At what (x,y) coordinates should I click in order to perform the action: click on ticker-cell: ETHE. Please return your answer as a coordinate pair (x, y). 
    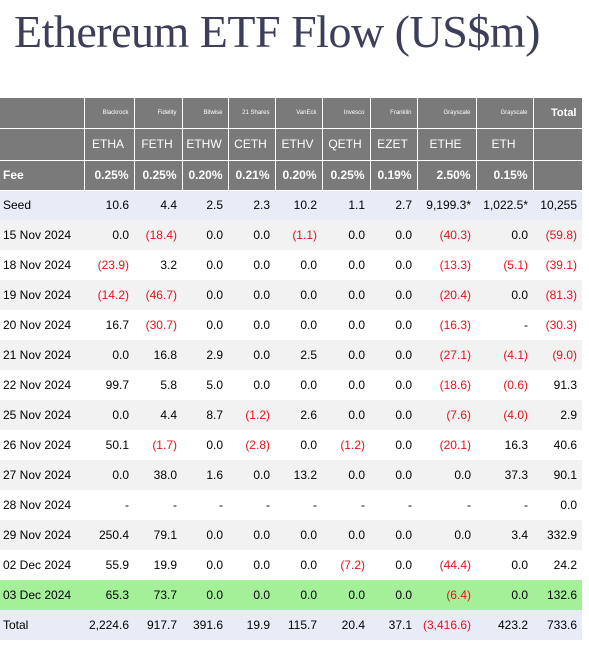
    Looking at the image, I should click on (447, 144).